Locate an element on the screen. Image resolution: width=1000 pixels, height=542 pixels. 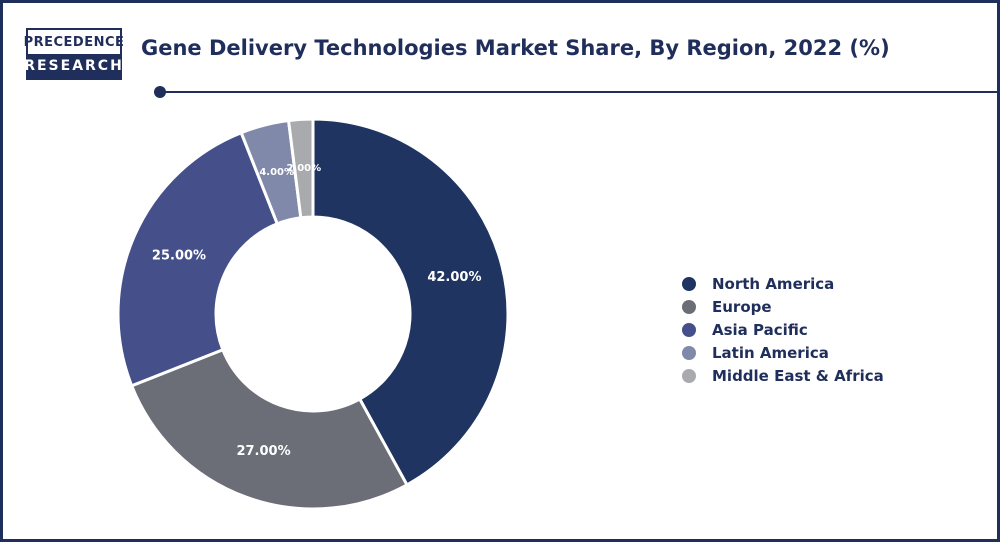
legend-label: North America is located at coordinates (773, 283).